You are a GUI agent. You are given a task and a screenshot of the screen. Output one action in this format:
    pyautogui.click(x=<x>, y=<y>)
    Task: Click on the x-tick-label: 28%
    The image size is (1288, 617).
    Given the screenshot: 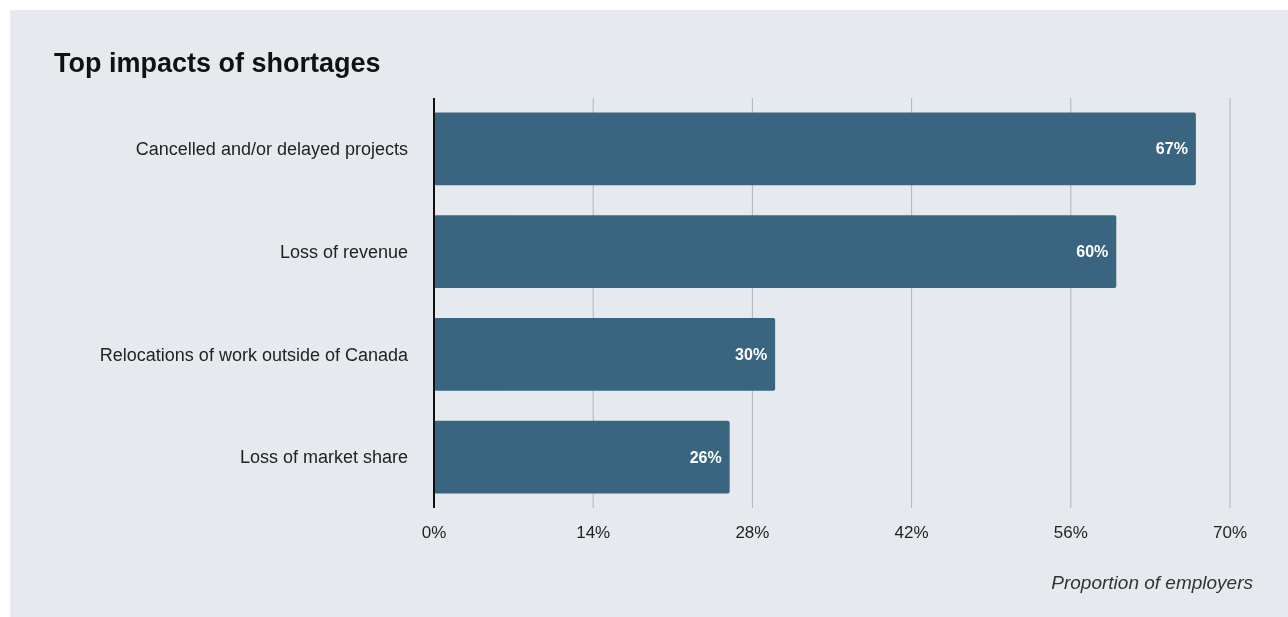 What is the action you would take?
    pyautogui.click(x=752, y=532)
    